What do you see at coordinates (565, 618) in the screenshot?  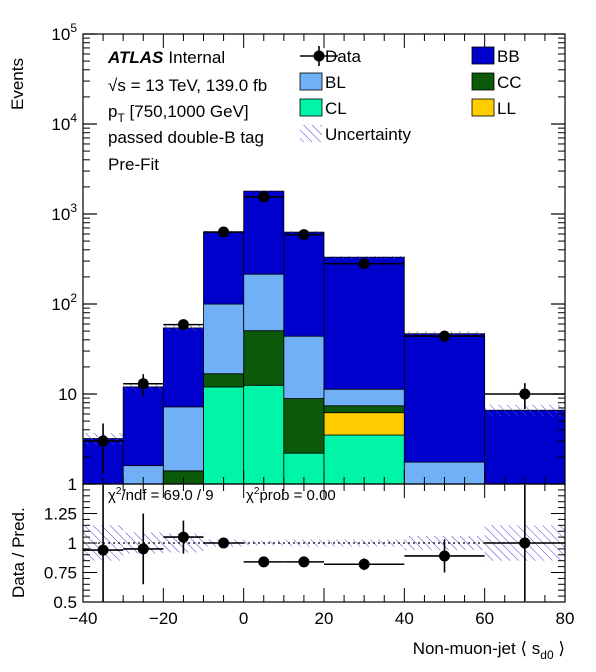 I see `x-tick-label: 80` at bounding box center [565, 618].